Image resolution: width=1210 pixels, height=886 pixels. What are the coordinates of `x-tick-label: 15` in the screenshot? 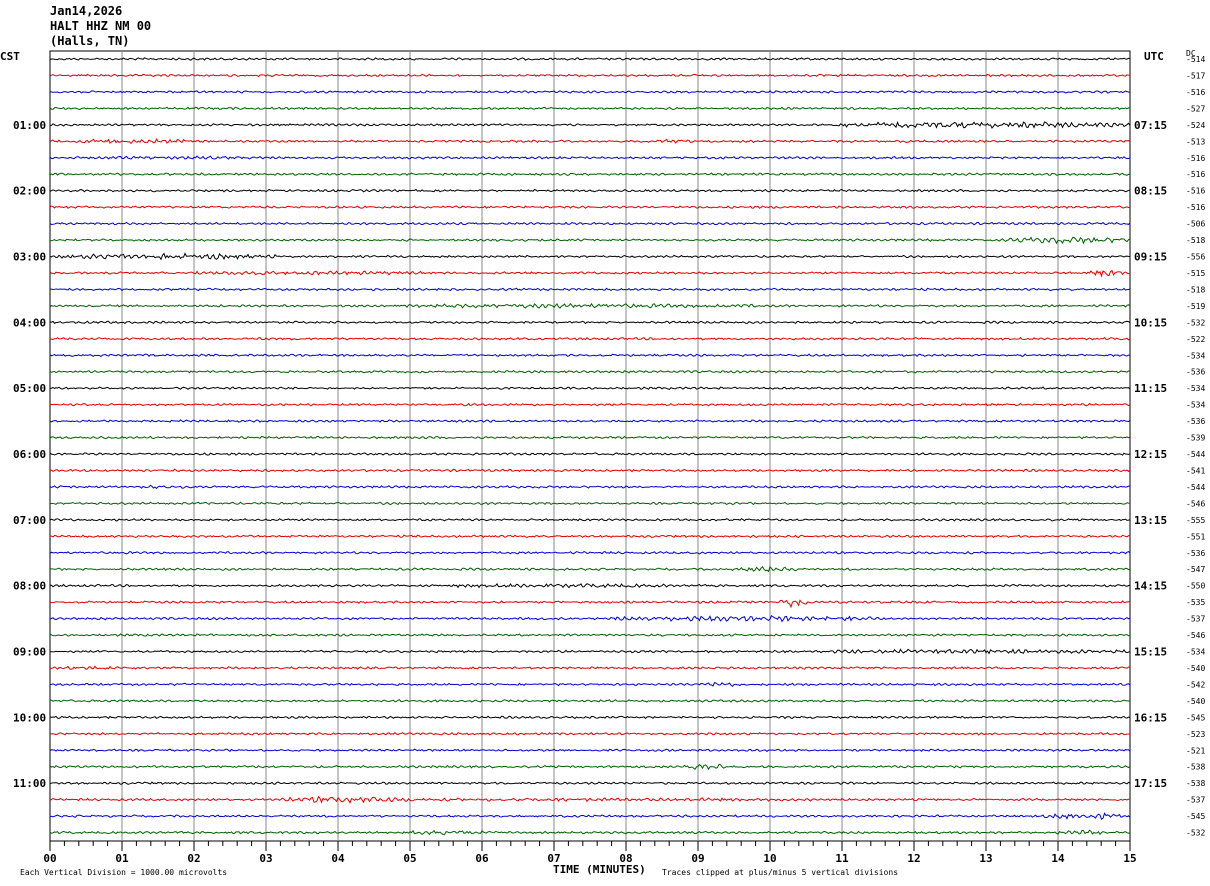 It's located at (1129, 858).